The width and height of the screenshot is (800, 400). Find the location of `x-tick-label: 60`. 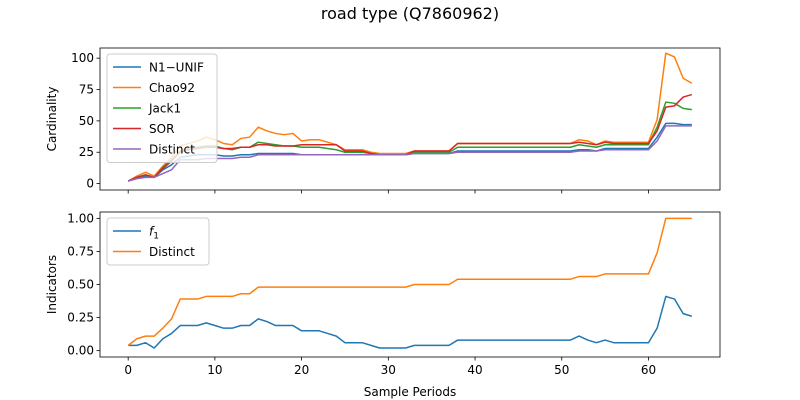

x-tick-label: 60 is located at coordinates (648, 370).